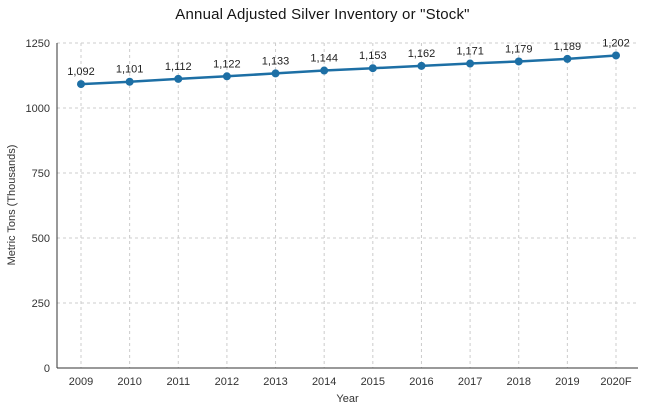  What do you see at coordinates (38, 44) in the screenshot?
I see `y-tick-label: 1250` at bounding box center [38, 44].